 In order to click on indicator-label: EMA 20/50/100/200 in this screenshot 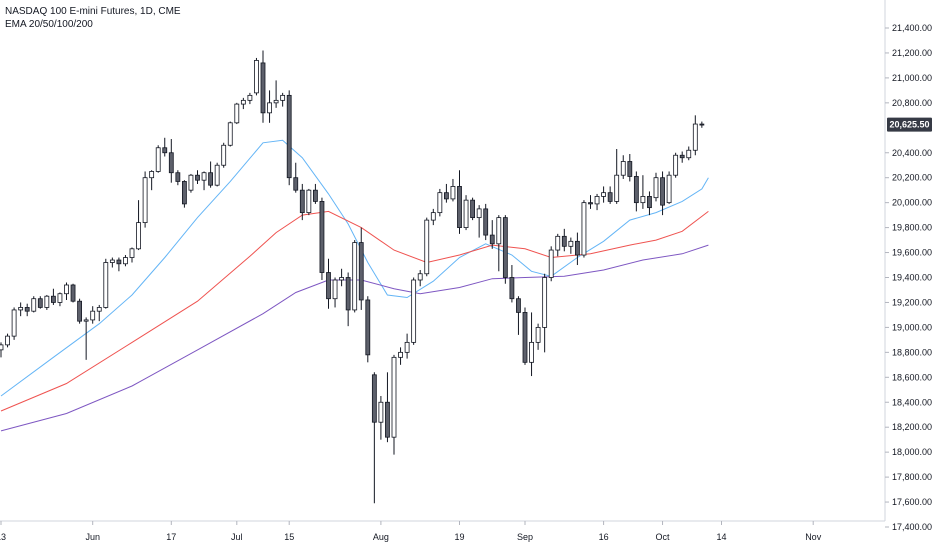, I will do `click(49, 24)`.